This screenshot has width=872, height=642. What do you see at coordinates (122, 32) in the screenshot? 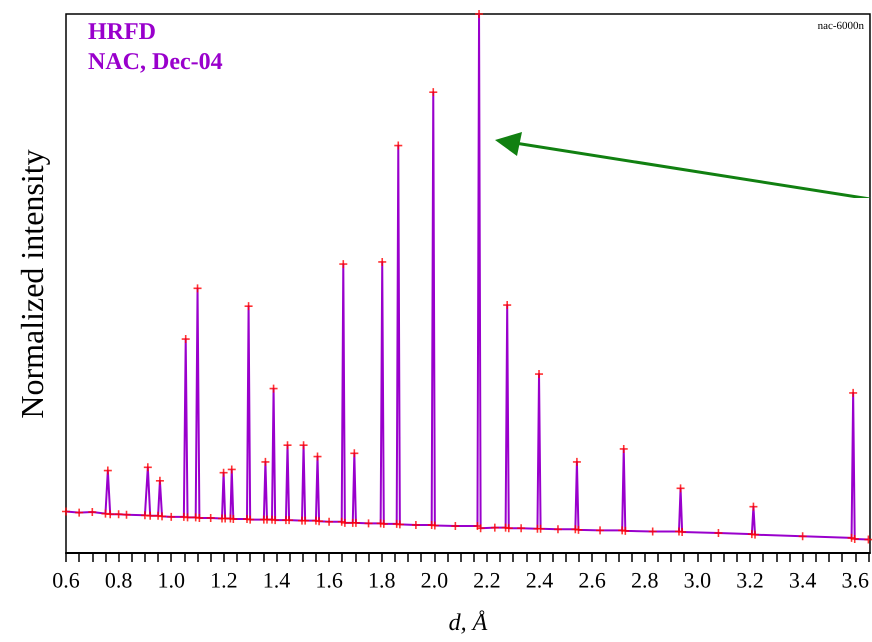
I see `annotation: HRFD` at bounding box center [122, 32].